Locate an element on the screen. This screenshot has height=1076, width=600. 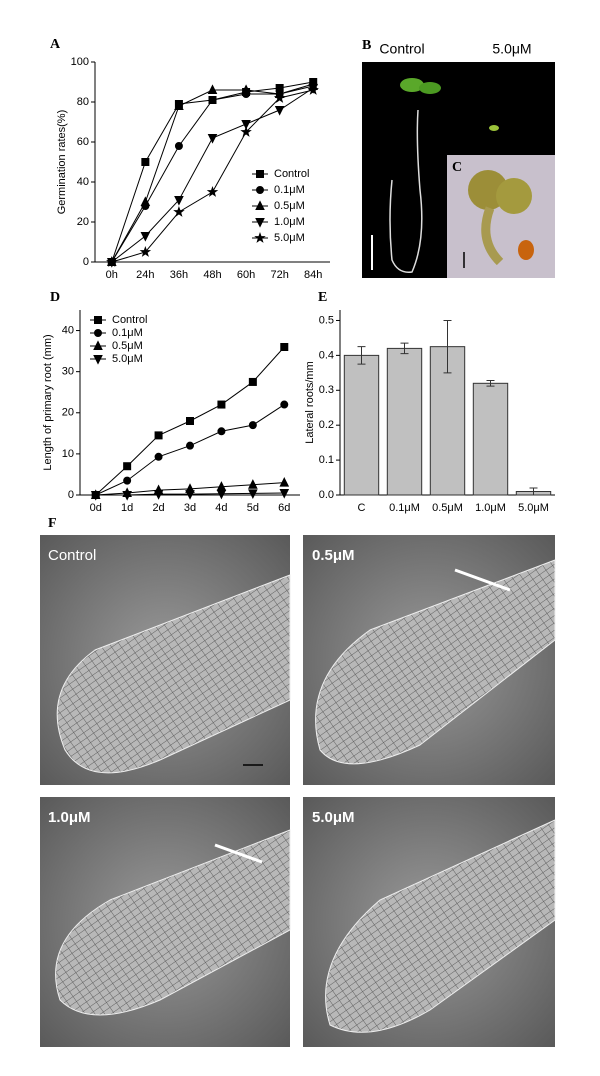
y-tick-label: 0 is located at coordinates (86, 262).